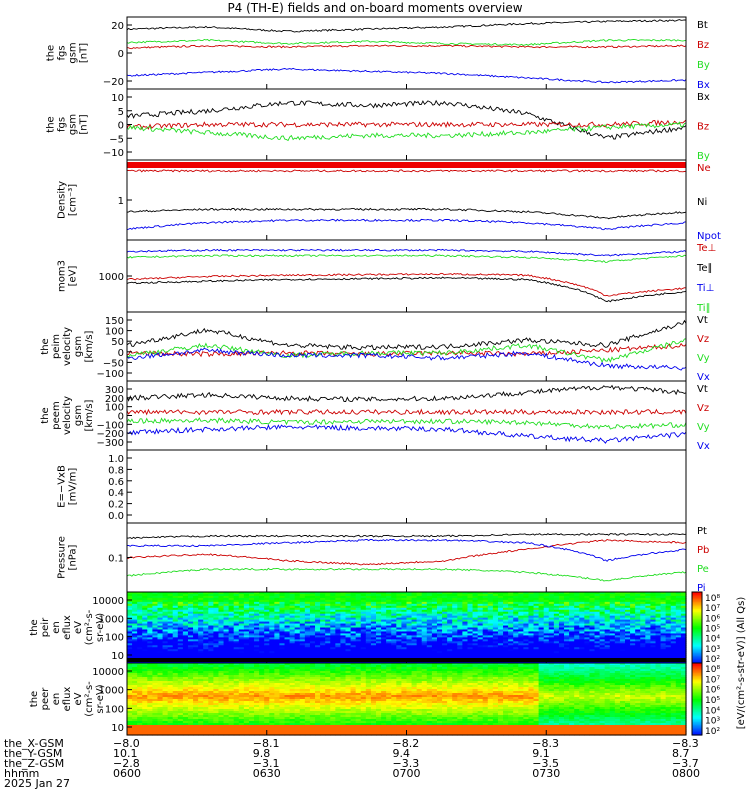 The image size is (750, 804). What do you see at coordinates (73, 487) in the screenshot?
I see `y-axis-label: [mV/m]` at bounding box center [73, 487].